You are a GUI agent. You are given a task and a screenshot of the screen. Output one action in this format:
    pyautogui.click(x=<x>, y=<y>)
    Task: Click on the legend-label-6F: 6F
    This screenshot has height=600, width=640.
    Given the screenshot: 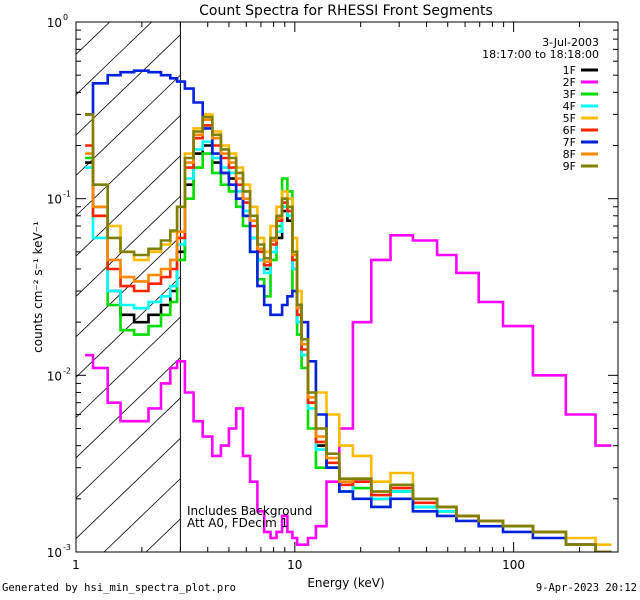 What is the action you would take?
    pyautogui.click(x=569, y=130)
    